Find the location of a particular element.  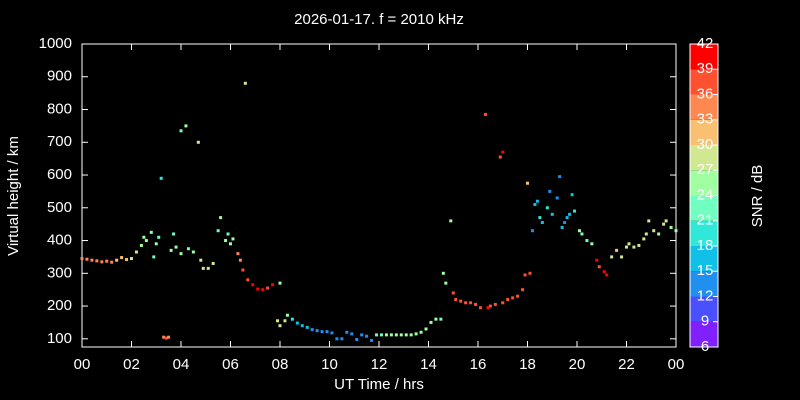

y-tick-label: 900 is located at coordinates (59, 76).